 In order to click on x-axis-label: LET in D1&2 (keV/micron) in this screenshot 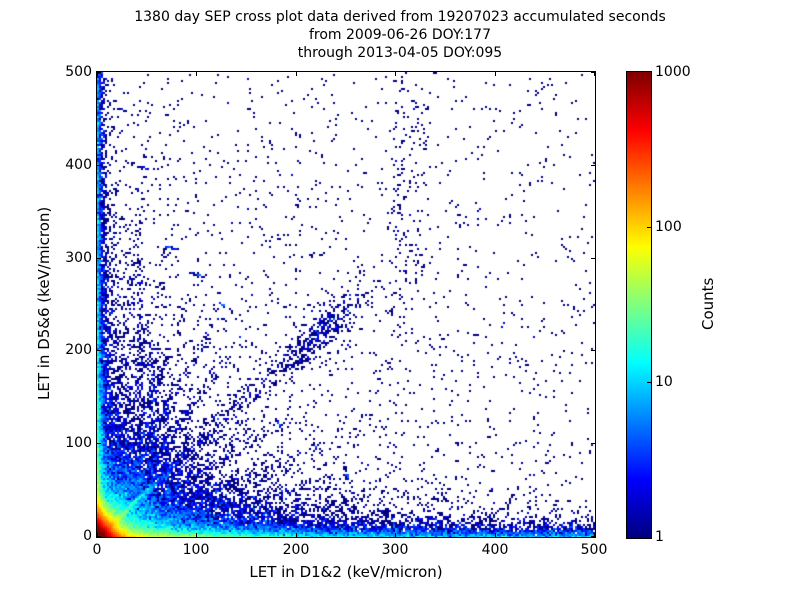, I will do `click(346, 572)`.